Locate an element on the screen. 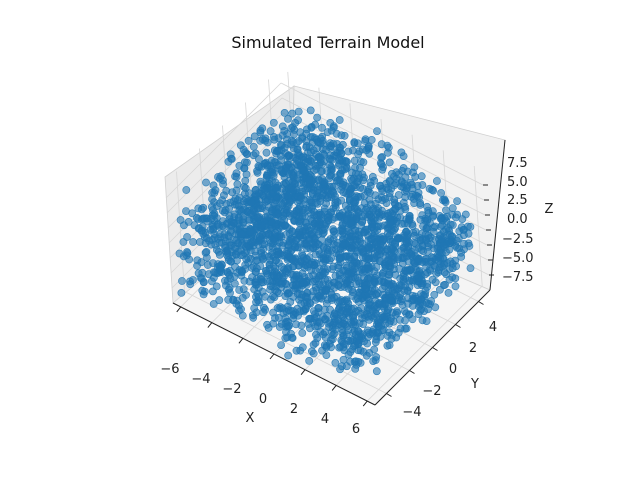  z-tick-label: −5.0 is located at coordinates (518, 258).